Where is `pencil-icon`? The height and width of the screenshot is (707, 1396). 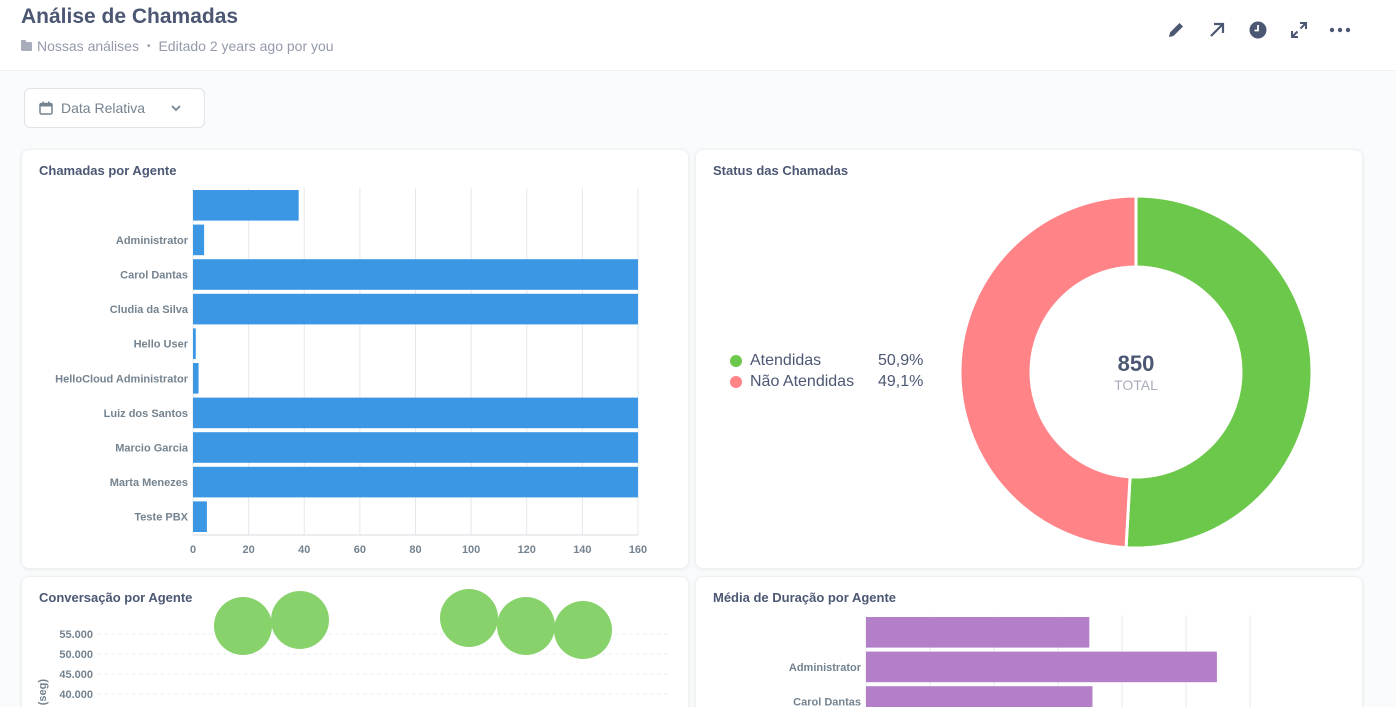 pencil-icon is located at coordinates (1176, 30).